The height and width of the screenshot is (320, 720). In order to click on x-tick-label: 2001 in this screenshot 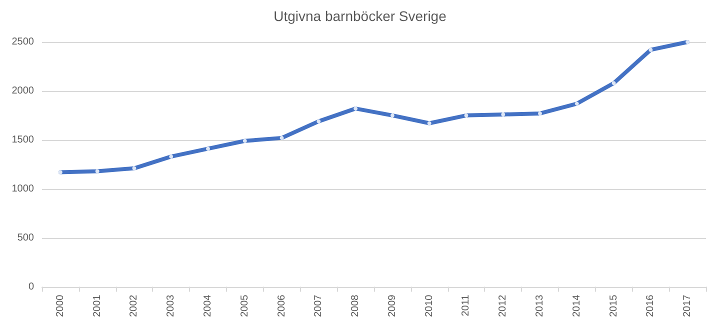, I will do `click(97, 306)`.